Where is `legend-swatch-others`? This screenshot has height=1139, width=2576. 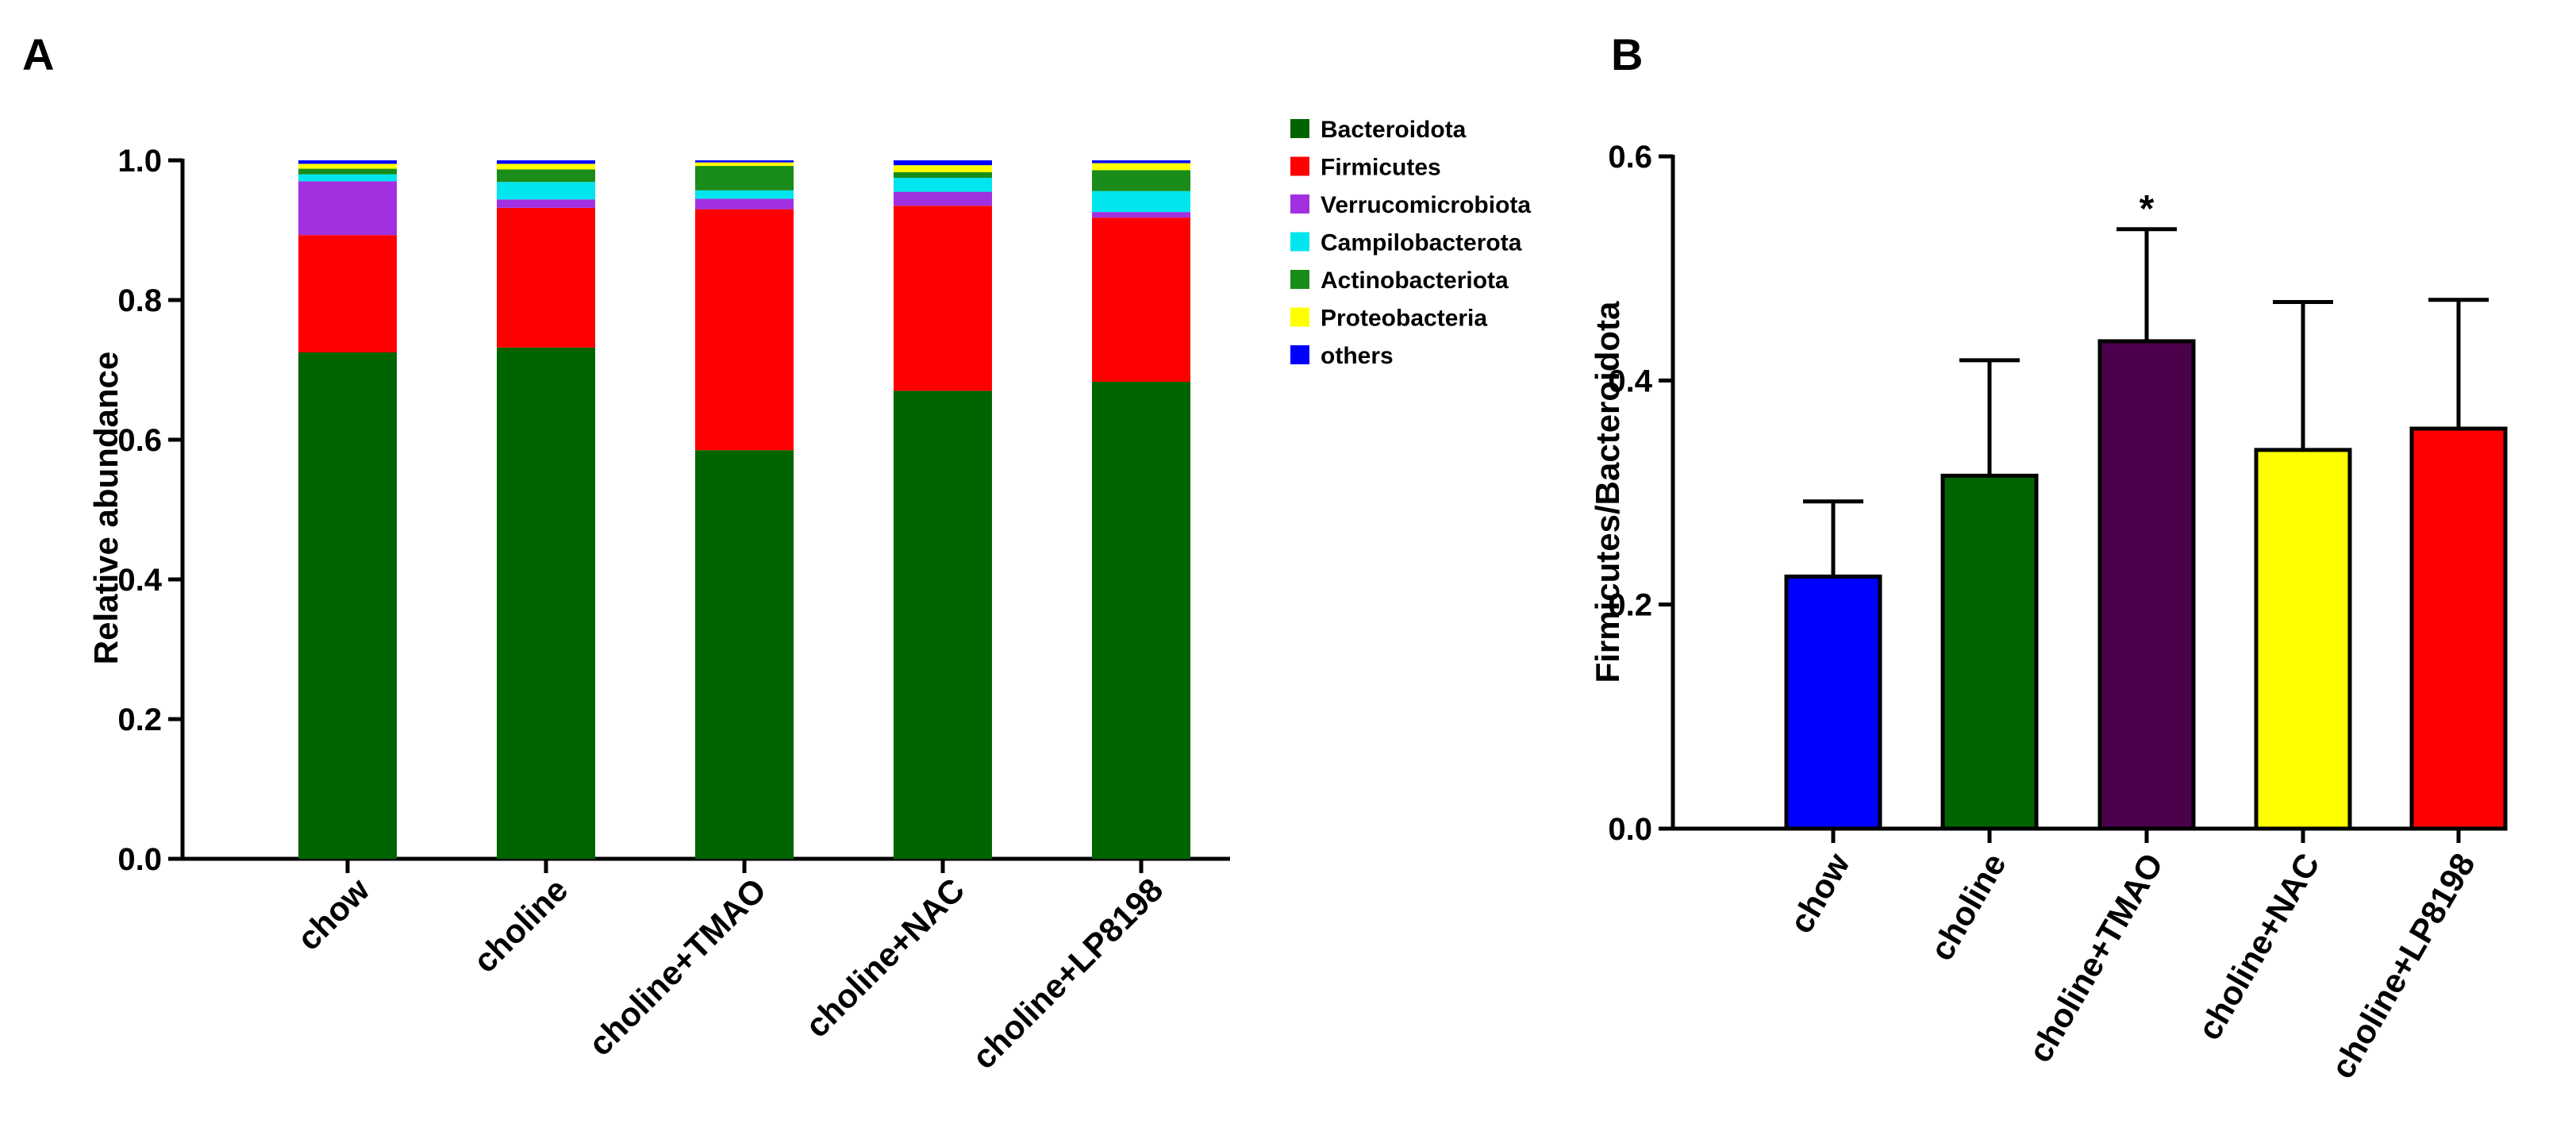 legend-swatch-others is located at coordinates (1299, 354).